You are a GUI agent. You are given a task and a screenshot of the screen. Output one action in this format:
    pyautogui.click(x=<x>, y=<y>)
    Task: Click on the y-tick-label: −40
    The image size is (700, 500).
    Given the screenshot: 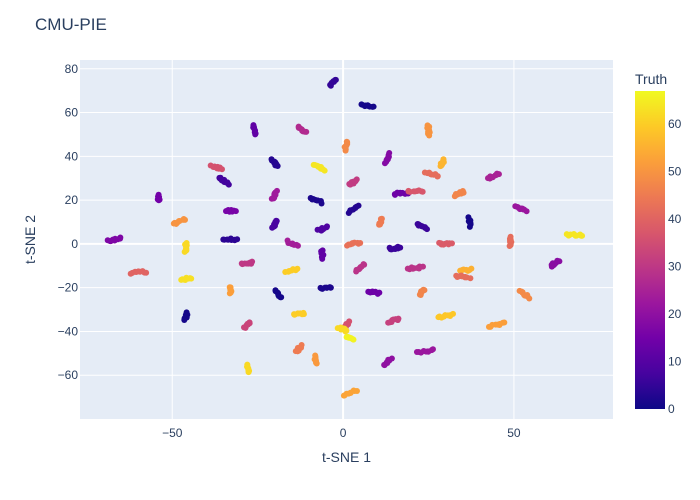 What is the action you would take?
    pyautogui.click(x=68, y=331)
    